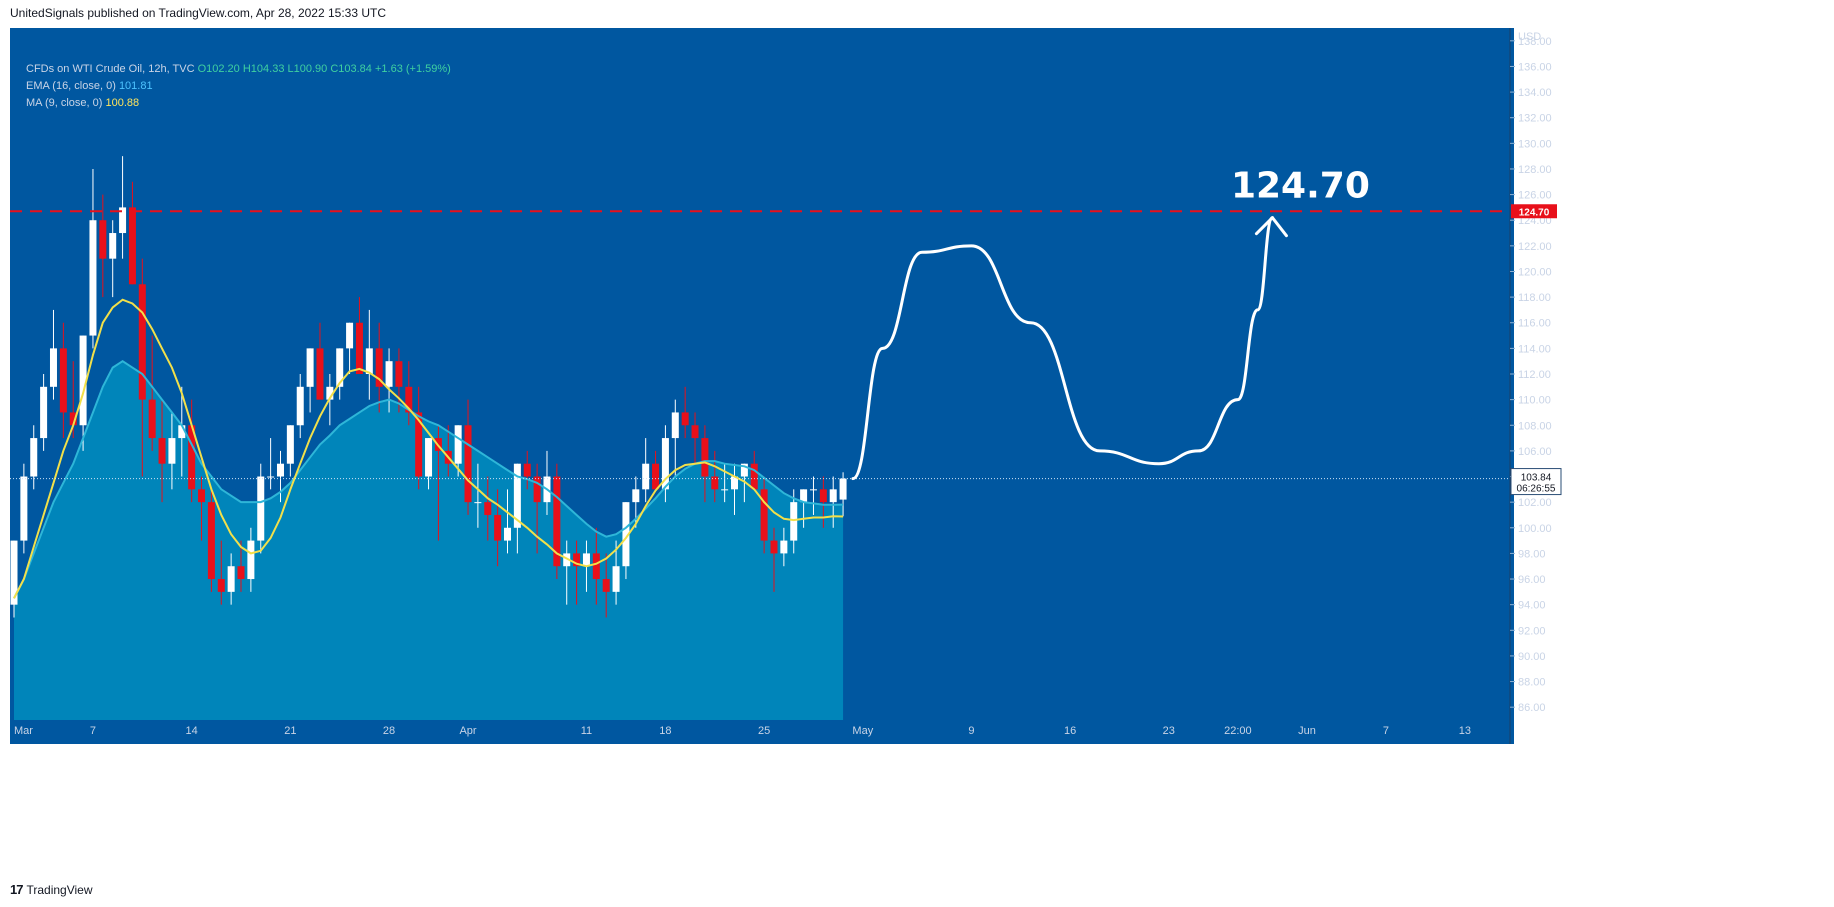  Describe the element at coordinates (1532, 708) in the screenshot. I see `price-tick-label: 86.00` at that location.